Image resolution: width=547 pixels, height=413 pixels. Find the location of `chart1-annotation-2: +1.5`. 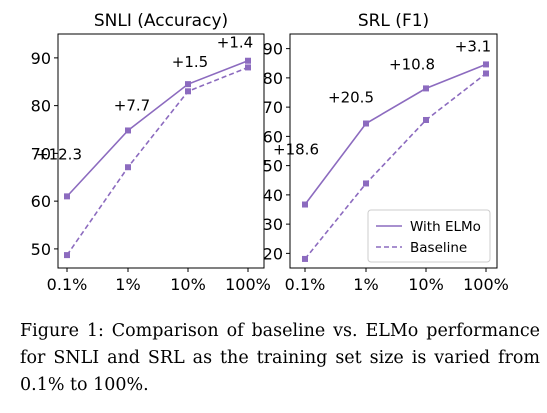

chart1-annotation-2: +1.5 is located at coordinates (190, 62).